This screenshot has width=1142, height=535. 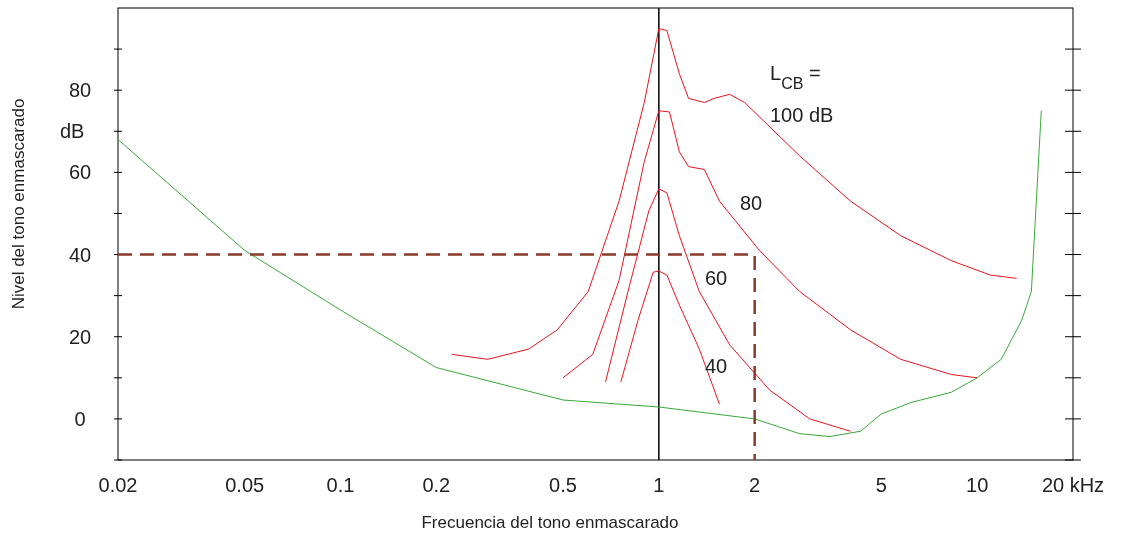 I want to click on annotation: 40, so click(x=716, y=366).